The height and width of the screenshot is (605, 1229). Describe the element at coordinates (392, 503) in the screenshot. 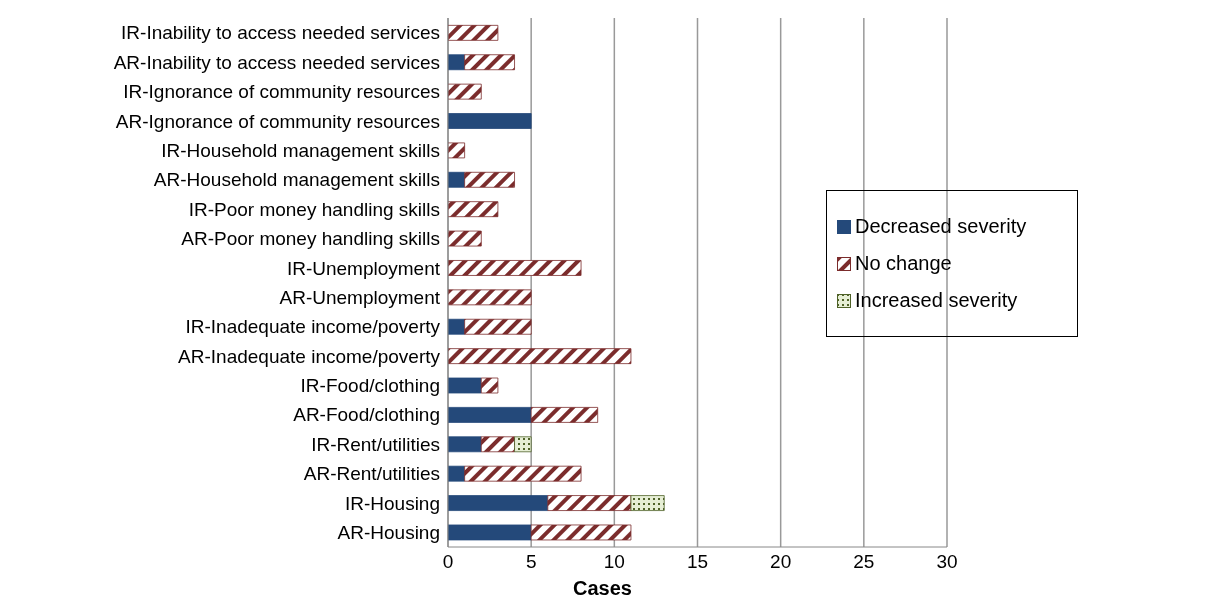

I see `y-tick-label: IR-Housing` at that location.